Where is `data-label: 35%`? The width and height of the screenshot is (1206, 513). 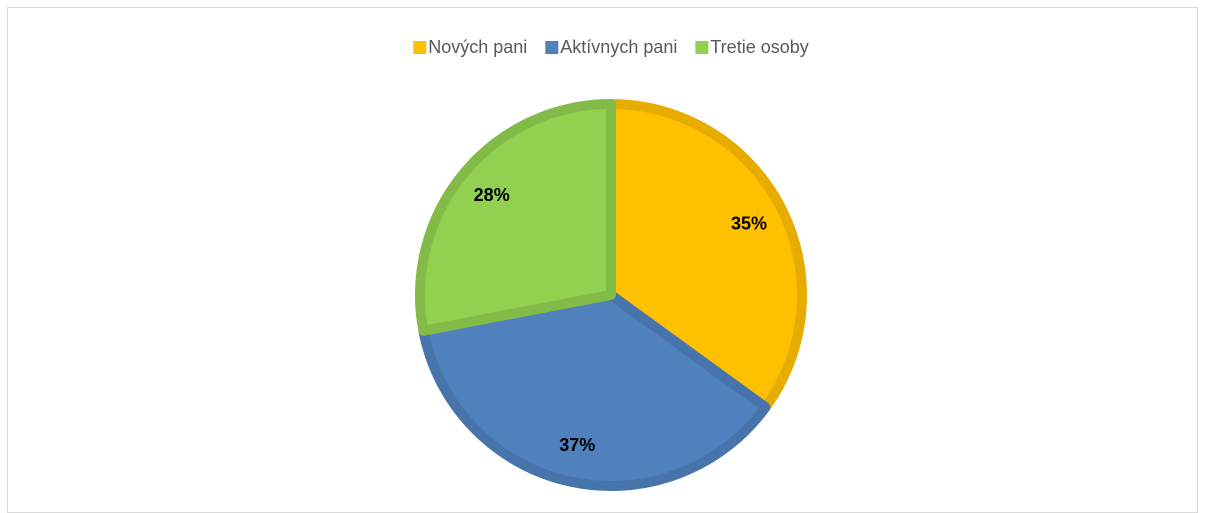 data-label: 35% is located at coordinates (749, 223).